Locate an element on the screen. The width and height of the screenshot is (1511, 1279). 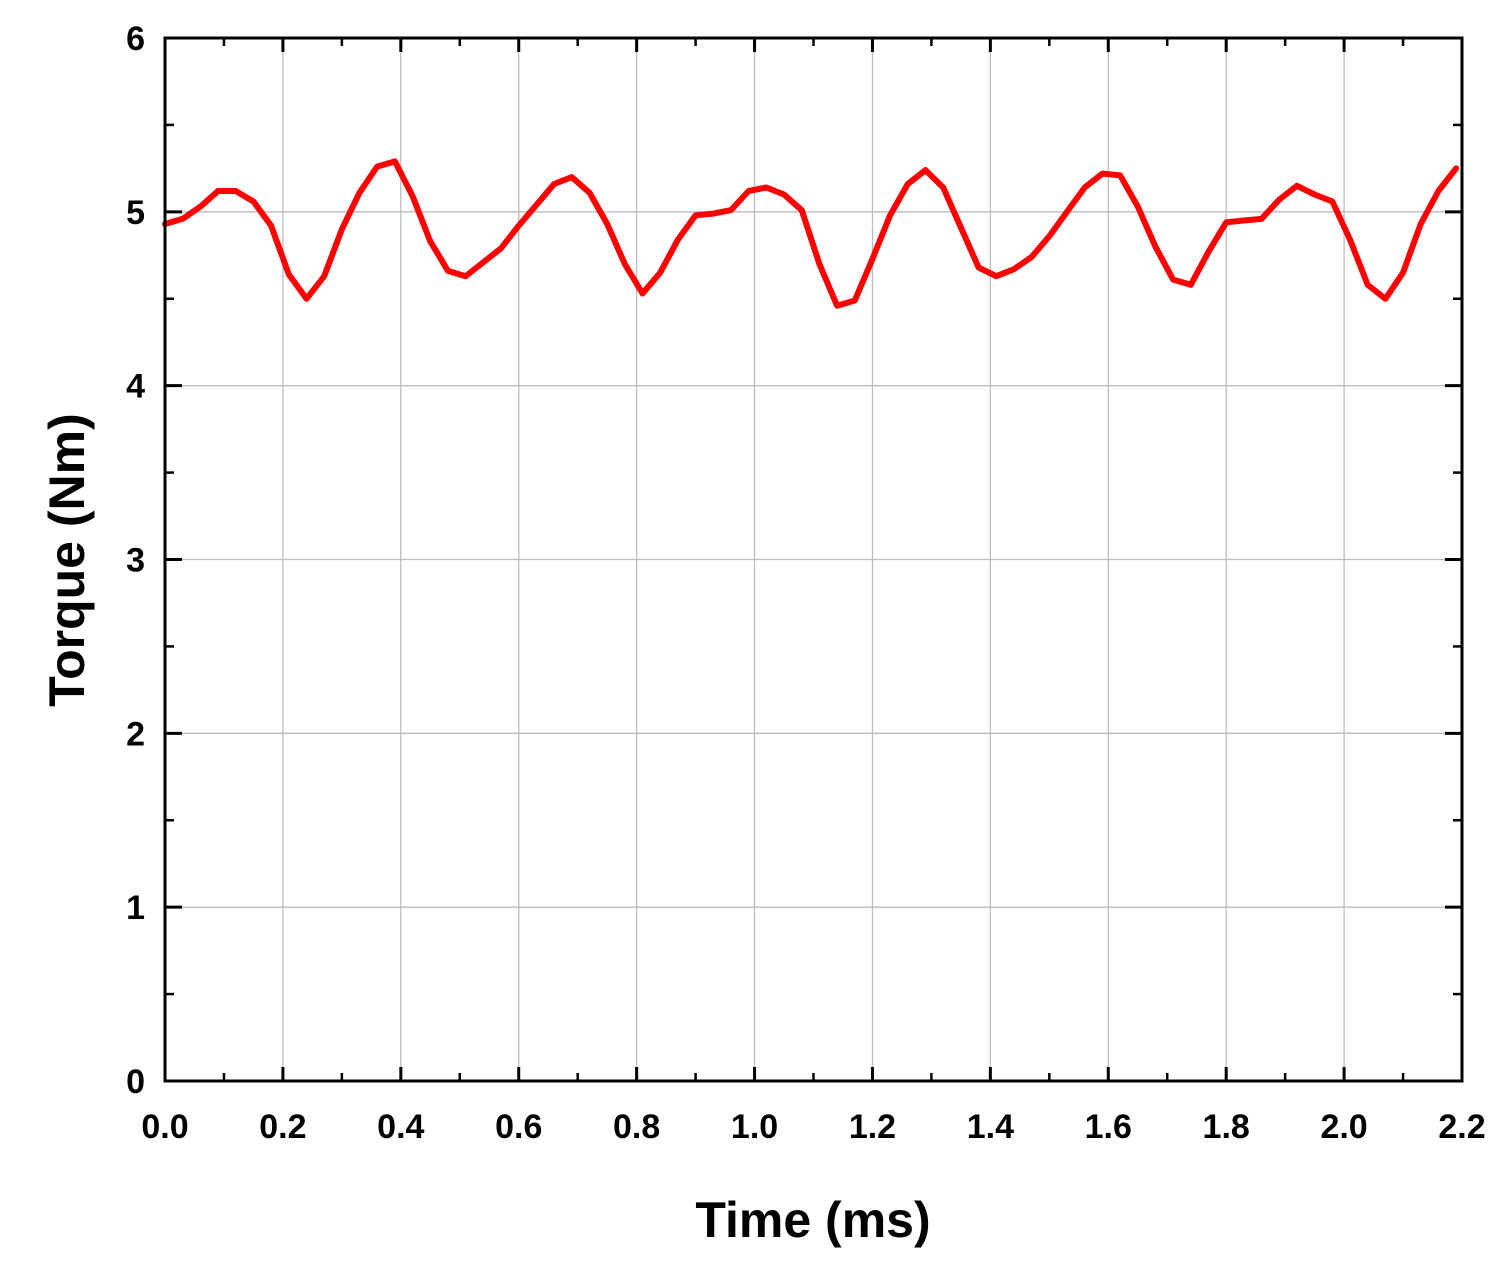
x-tick-label: 2.2 is located at coordinates (1461, 1127).